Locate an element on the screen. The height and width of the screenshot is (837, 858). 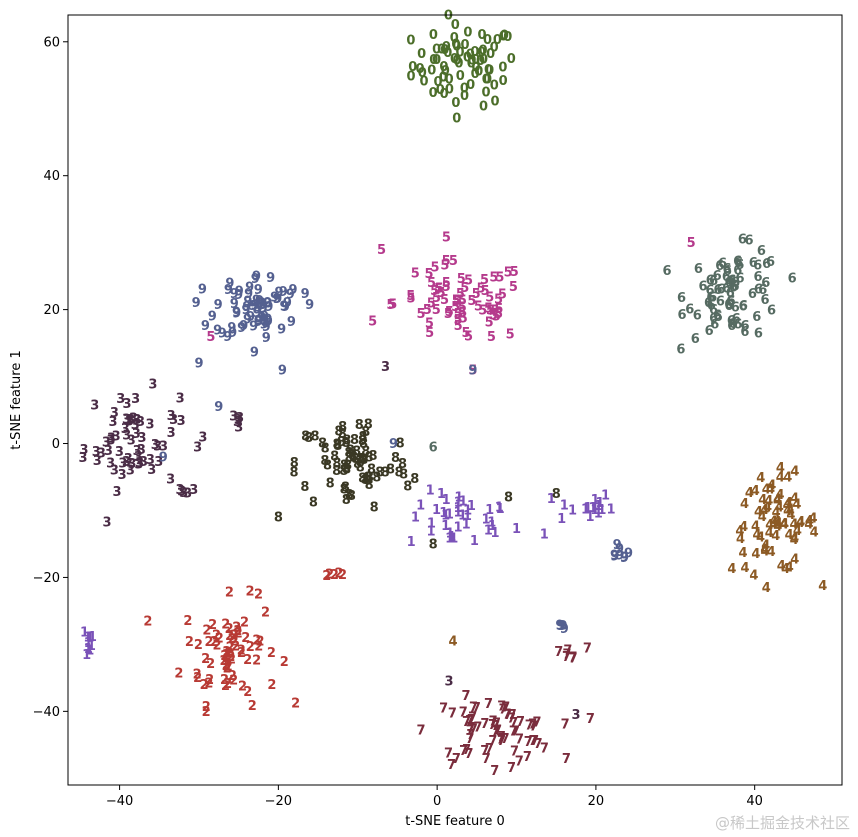
y-axis-ticks: −40 −20 0 20 40 60 is located at coordinates (50, 377).